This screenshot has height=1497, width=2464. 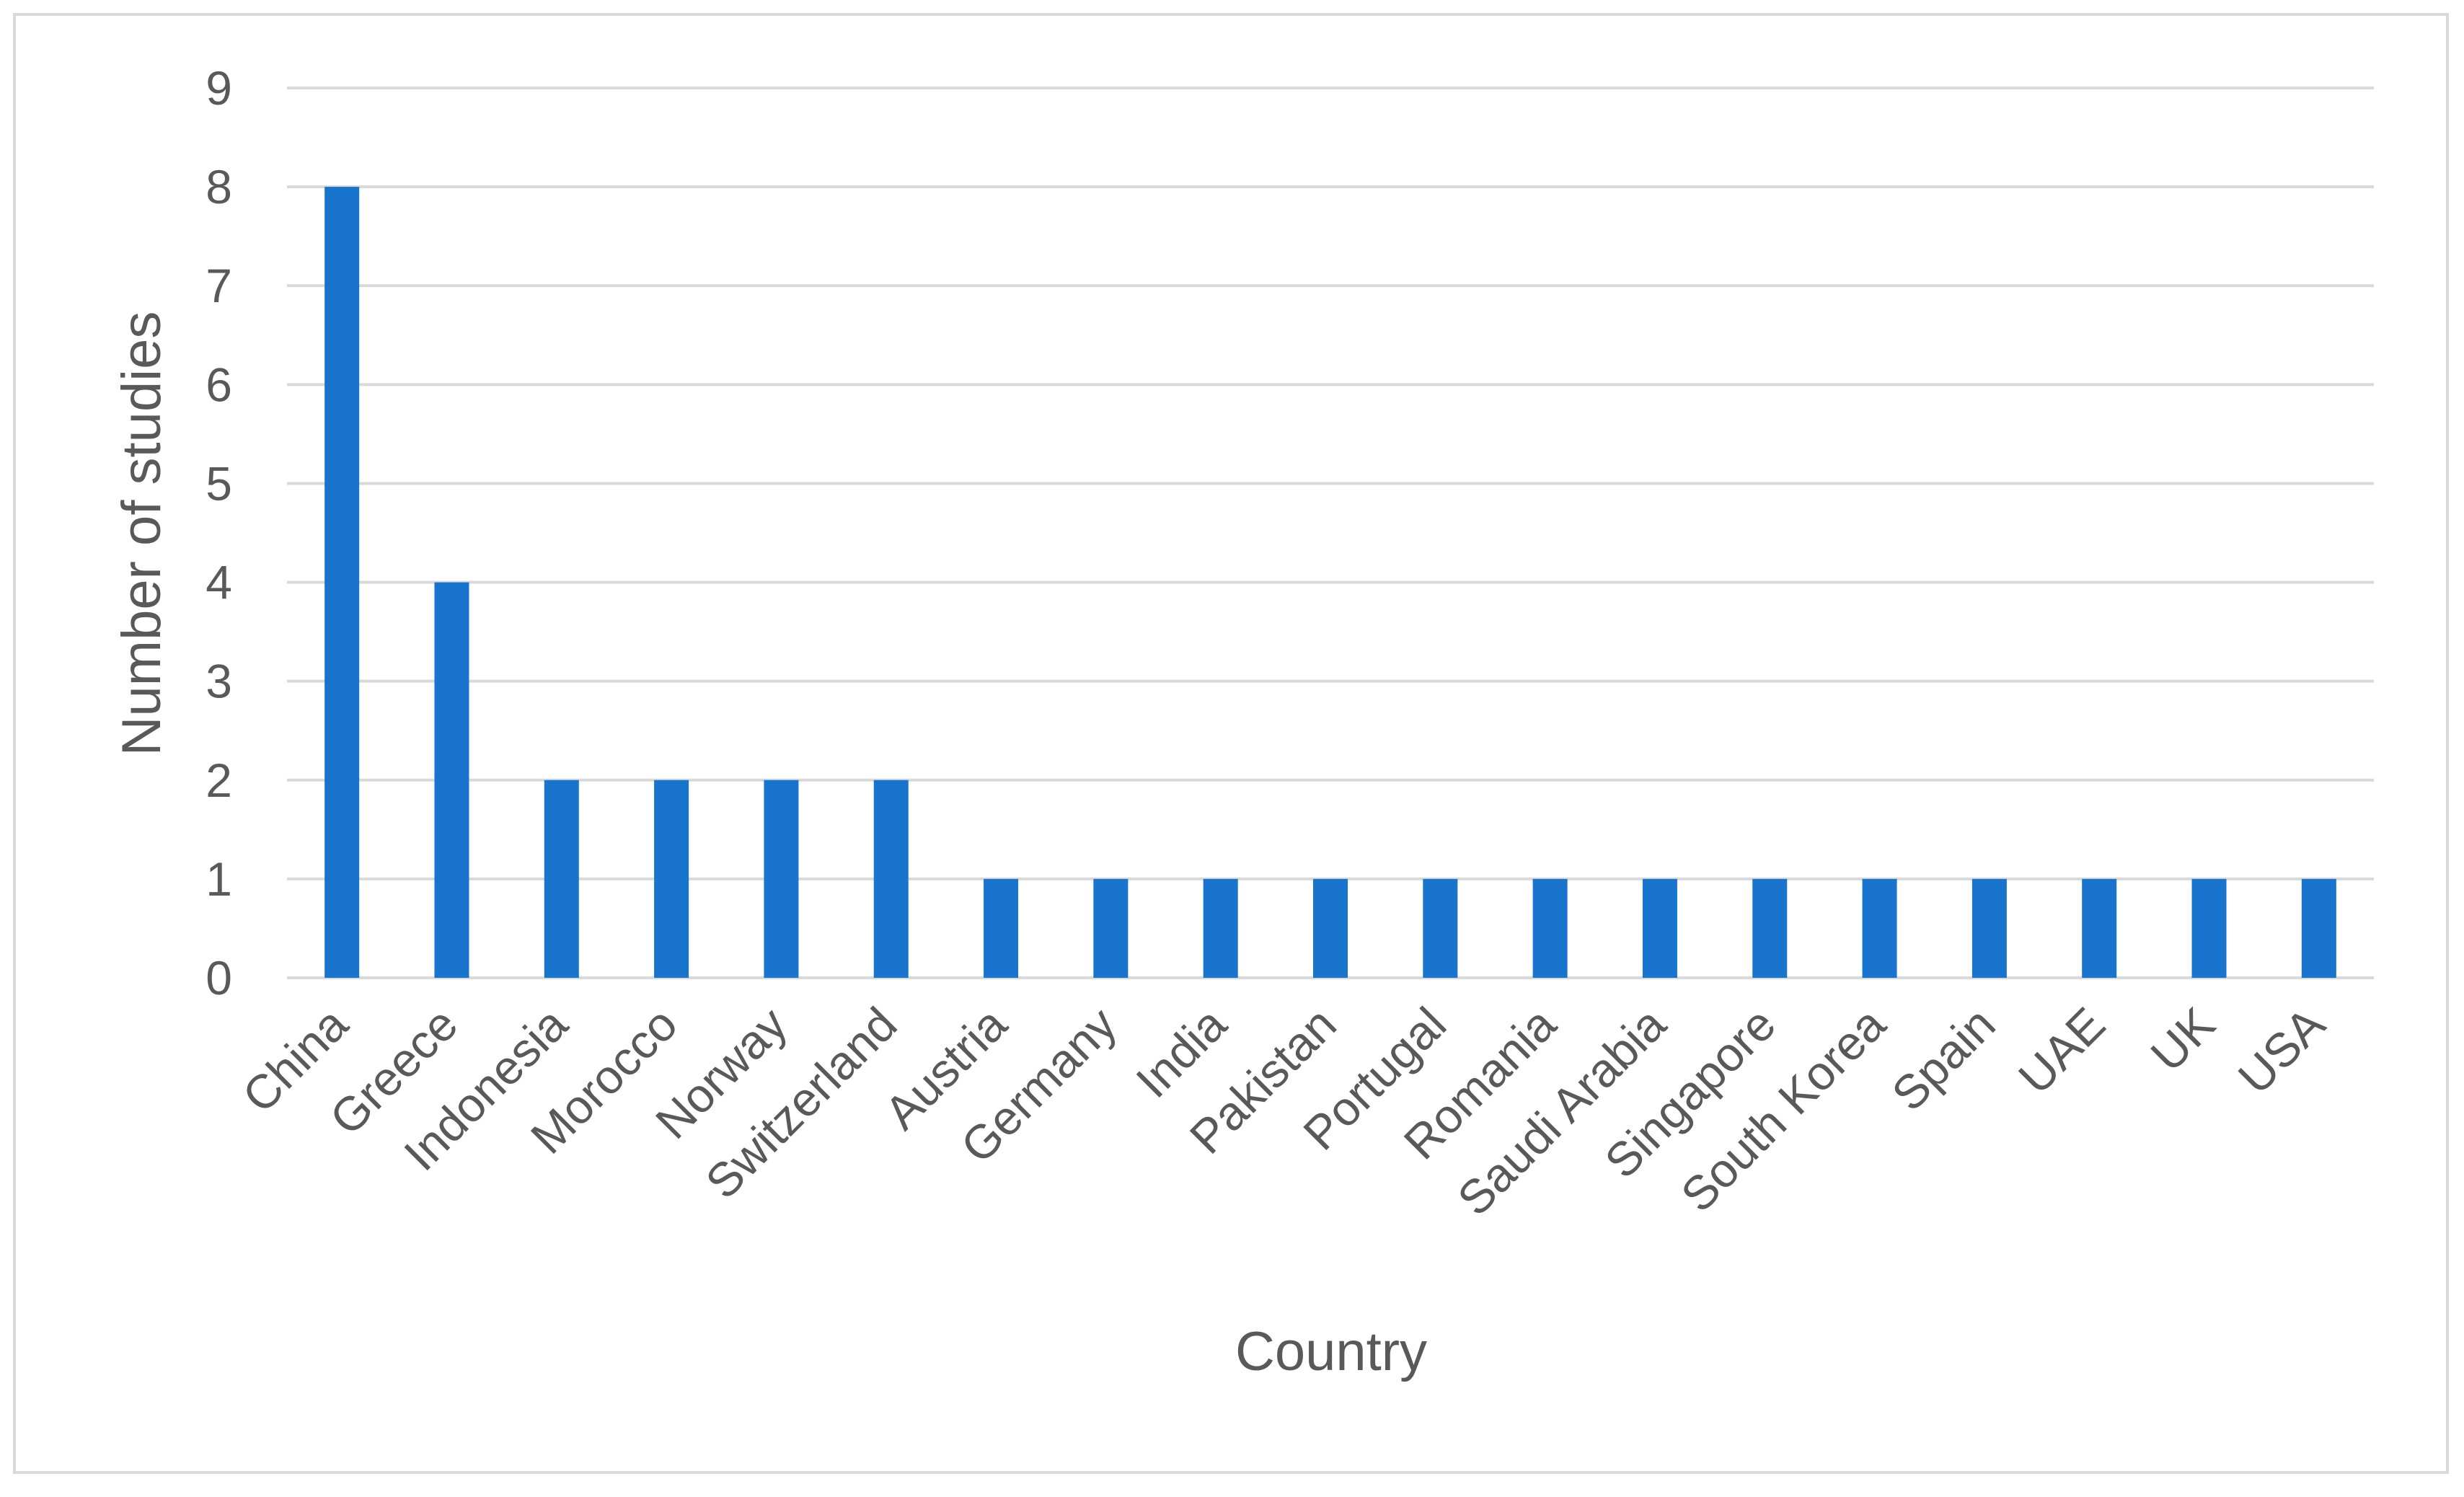 I want to click on bar-portugal, so click(x=1440, y=928).